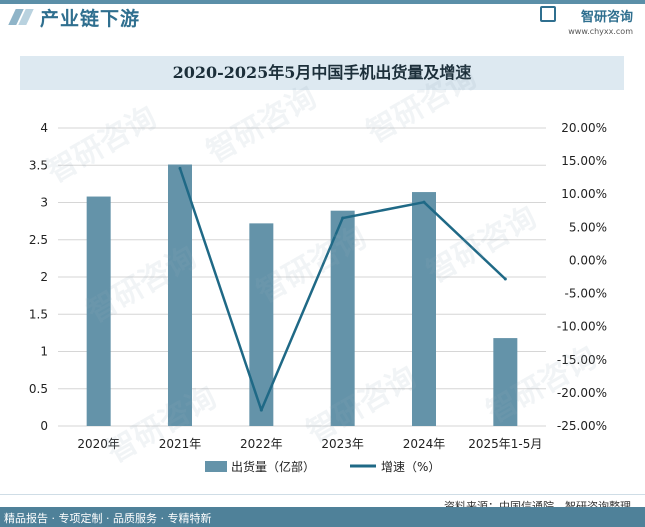  Describe the element at coordinates (38, 240) in the screenshot. I see `left-tick-label: 2.5` at that location.